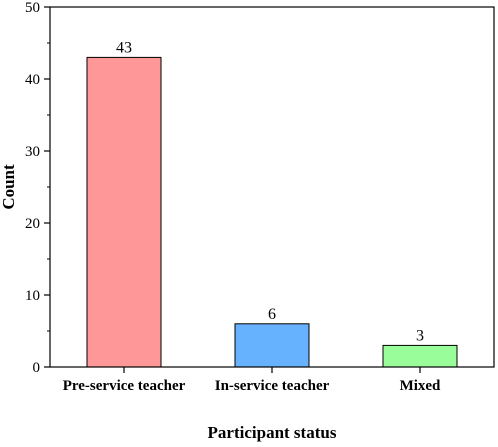 Image resolution: width=498 pixels, height=447 pixels. I want to click on y-tick-label: 10, so click(32, 296).